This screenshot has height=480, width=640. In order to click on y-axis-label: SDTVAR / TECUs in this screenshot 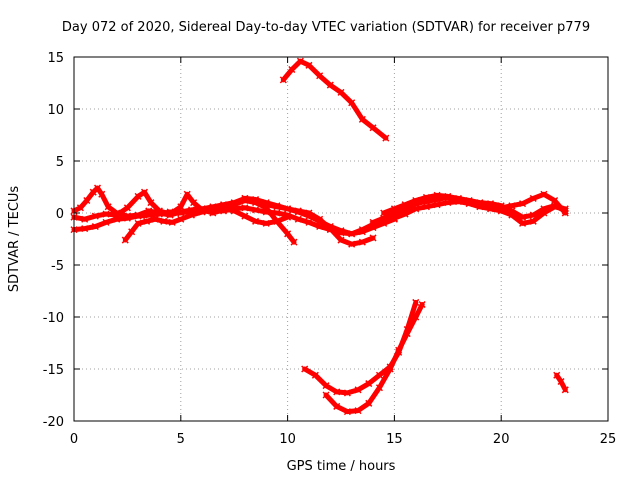, I will do `click(14, 239)`.